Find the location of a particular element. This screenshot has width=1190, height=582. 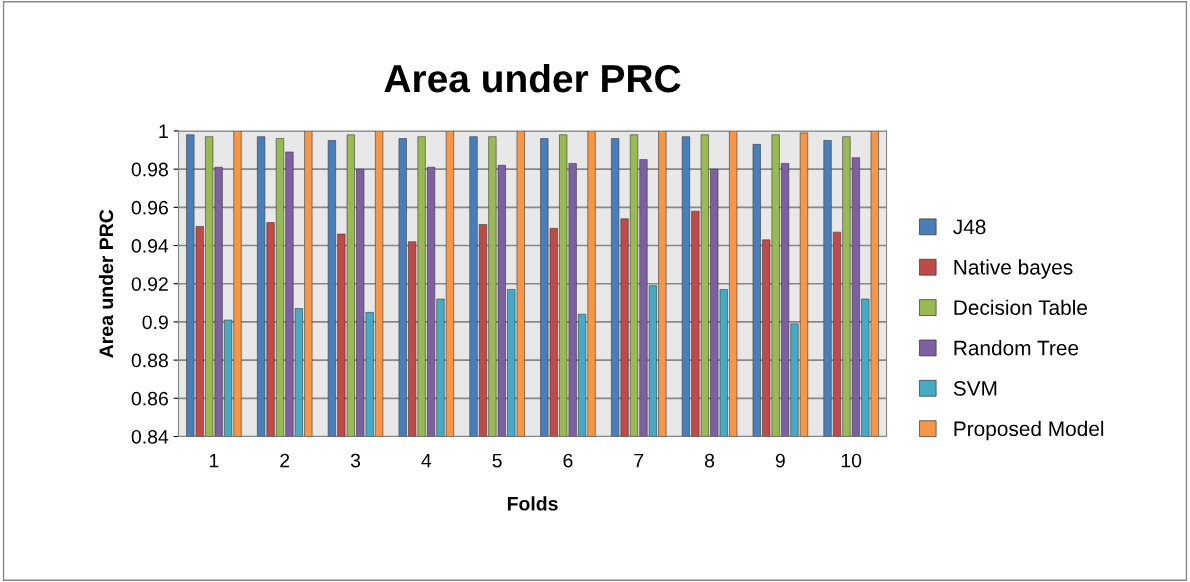

x-tick-label: 4 is located at coordinates (426, 460).